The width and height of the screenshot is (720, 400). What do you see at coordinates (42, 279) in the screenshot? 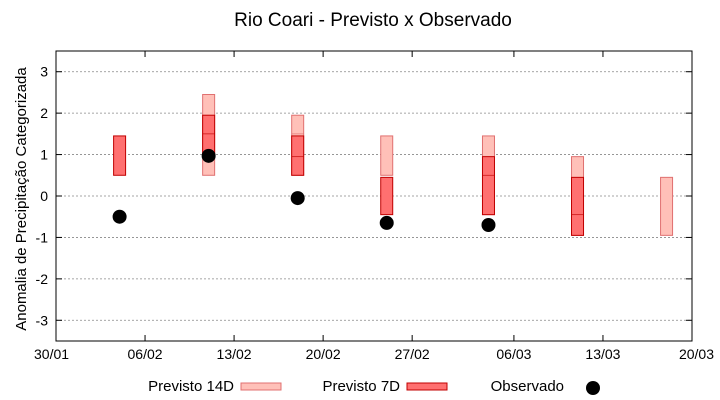
I see `y-tick-label: -2` at bounding box center [42, 279].